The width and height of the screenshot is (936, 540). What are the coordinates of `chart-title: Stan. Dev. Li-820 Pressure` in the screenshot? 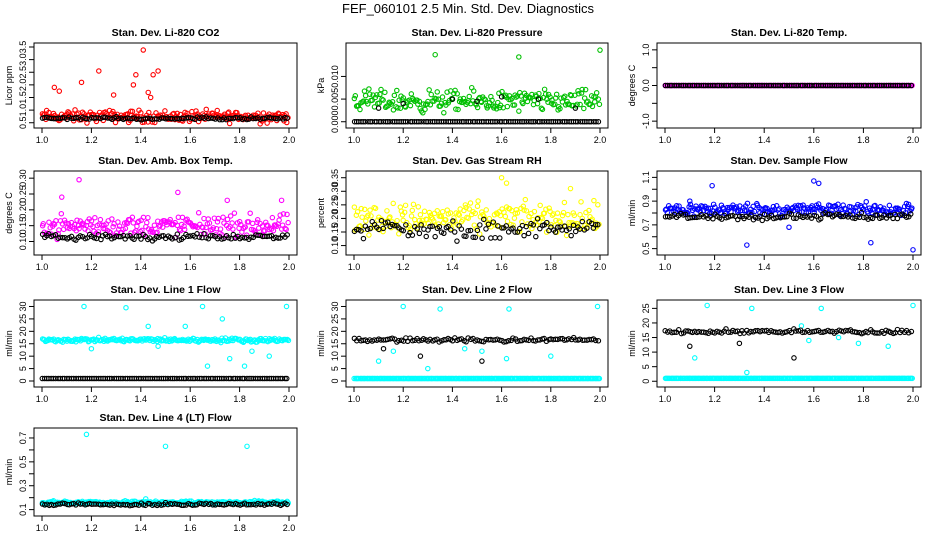 It's located at (476, 33).